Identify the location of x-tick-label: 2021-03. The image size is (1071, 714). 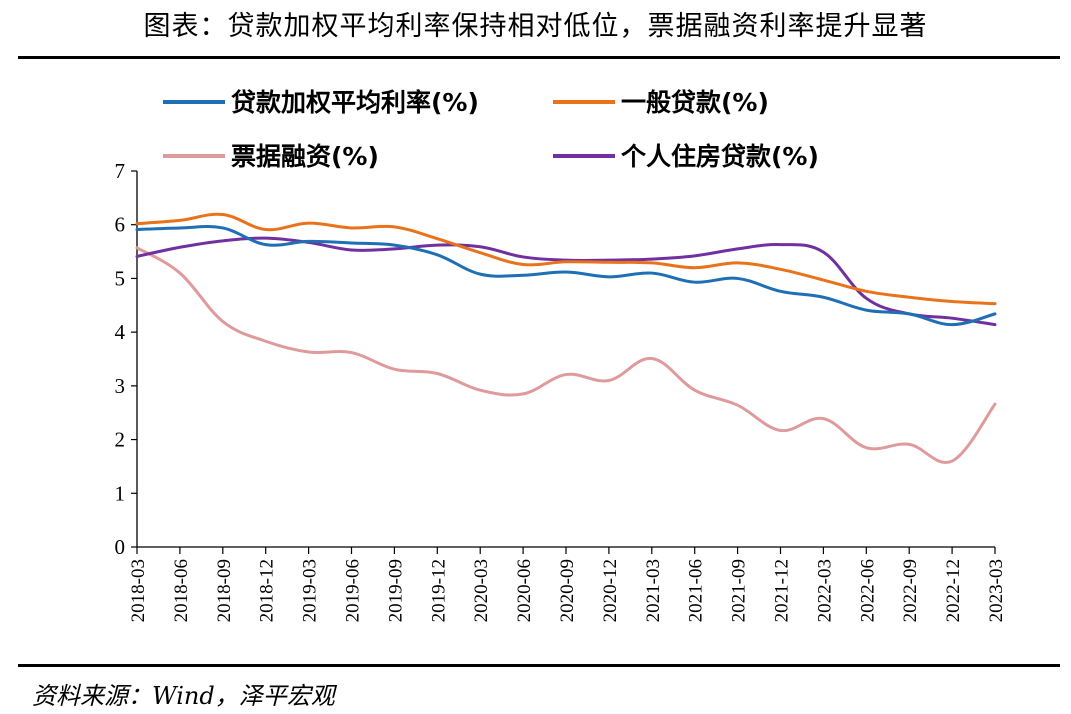
(653, 590).